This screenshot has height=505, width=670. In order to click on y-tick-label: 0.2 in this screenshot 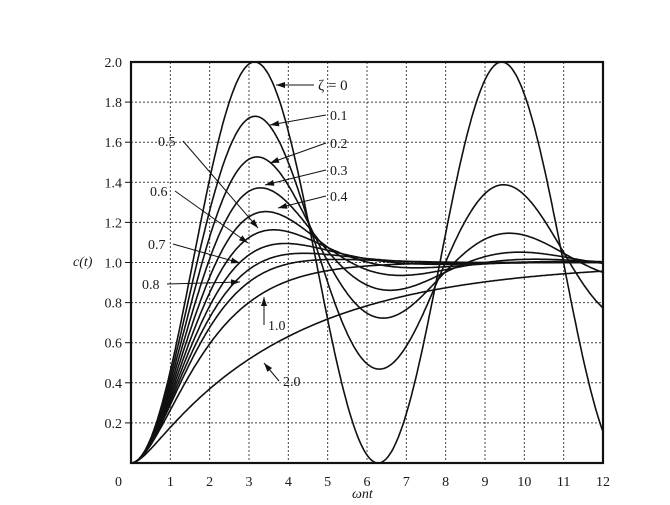, I will do `click(114, 424)`.